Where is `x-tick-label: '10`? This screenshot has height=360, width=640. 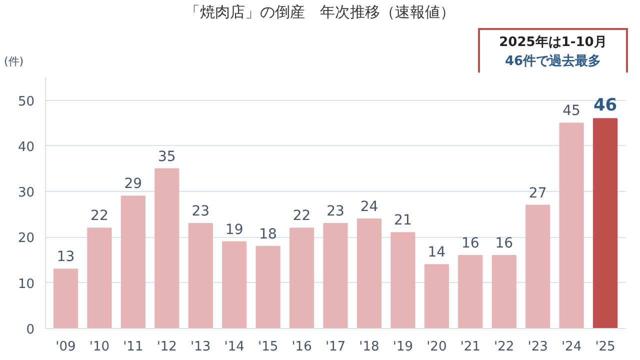
x-tick-label: '10 is located at coordinates (99, 347).